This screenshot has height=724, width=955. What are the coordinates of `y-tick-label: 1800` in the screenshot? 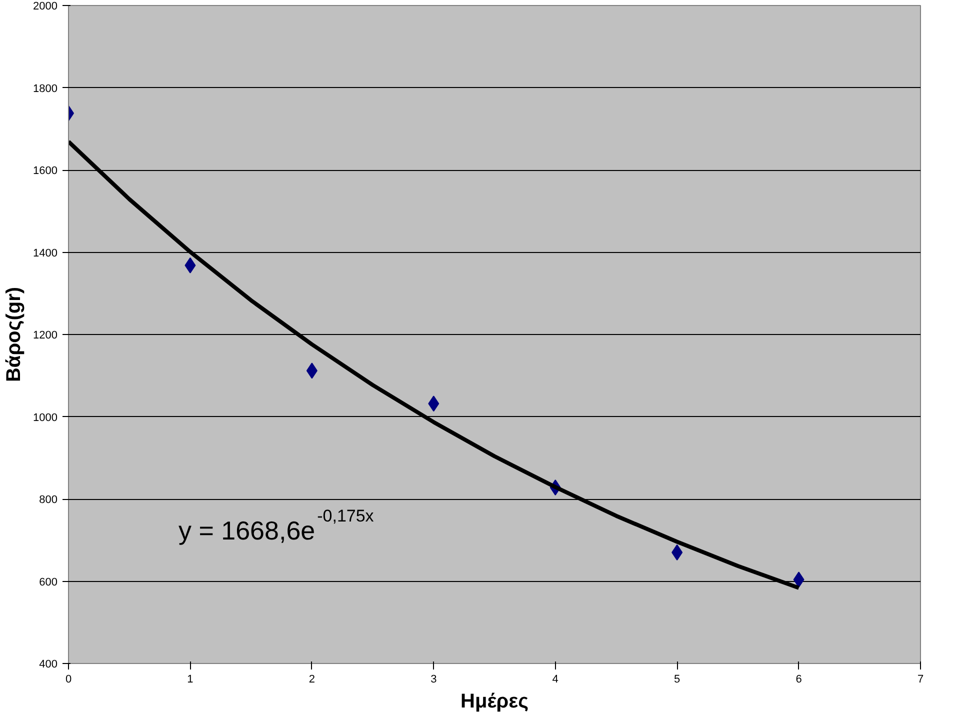 It's located at (45, 88).